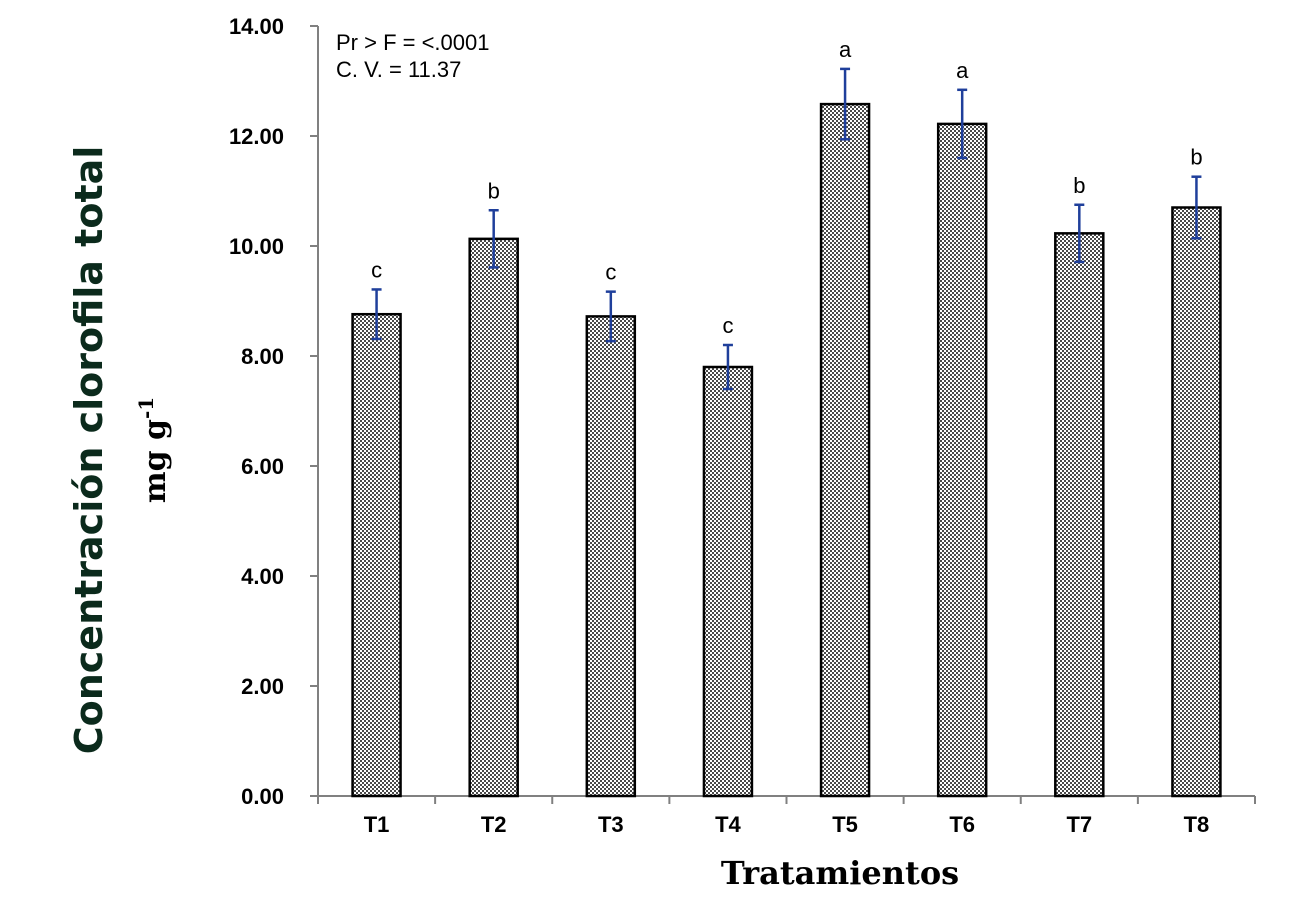  What do you see at coordinates (610, 316) in the screenshot?
I see `error-bar-t3` at bounding box center [610, 316].